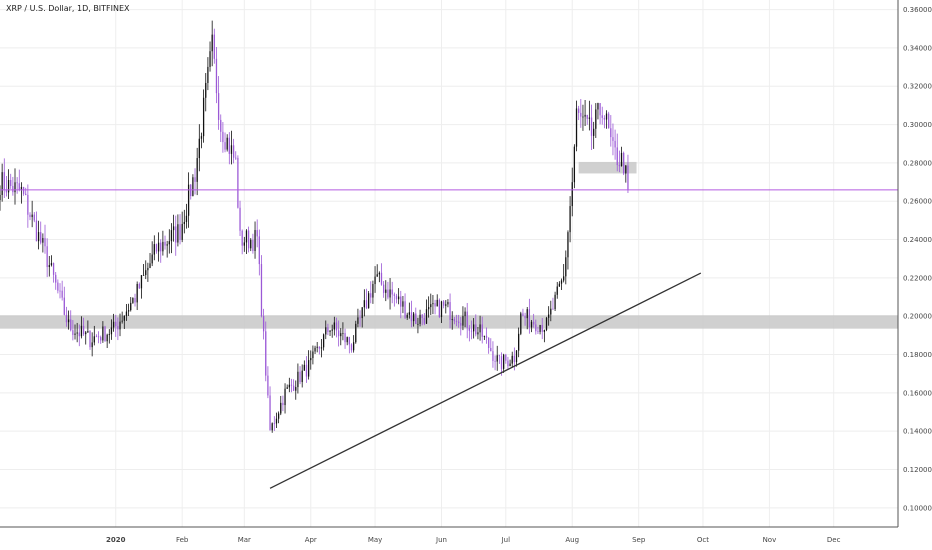 This screenshot has width=932, height=550. What do you see at coordinates (68, 8) in the screenshot?
I see `symbol-title: XRP / U.S. Dollar, 1D, BITFINEX` at bounding box center [68, 8].